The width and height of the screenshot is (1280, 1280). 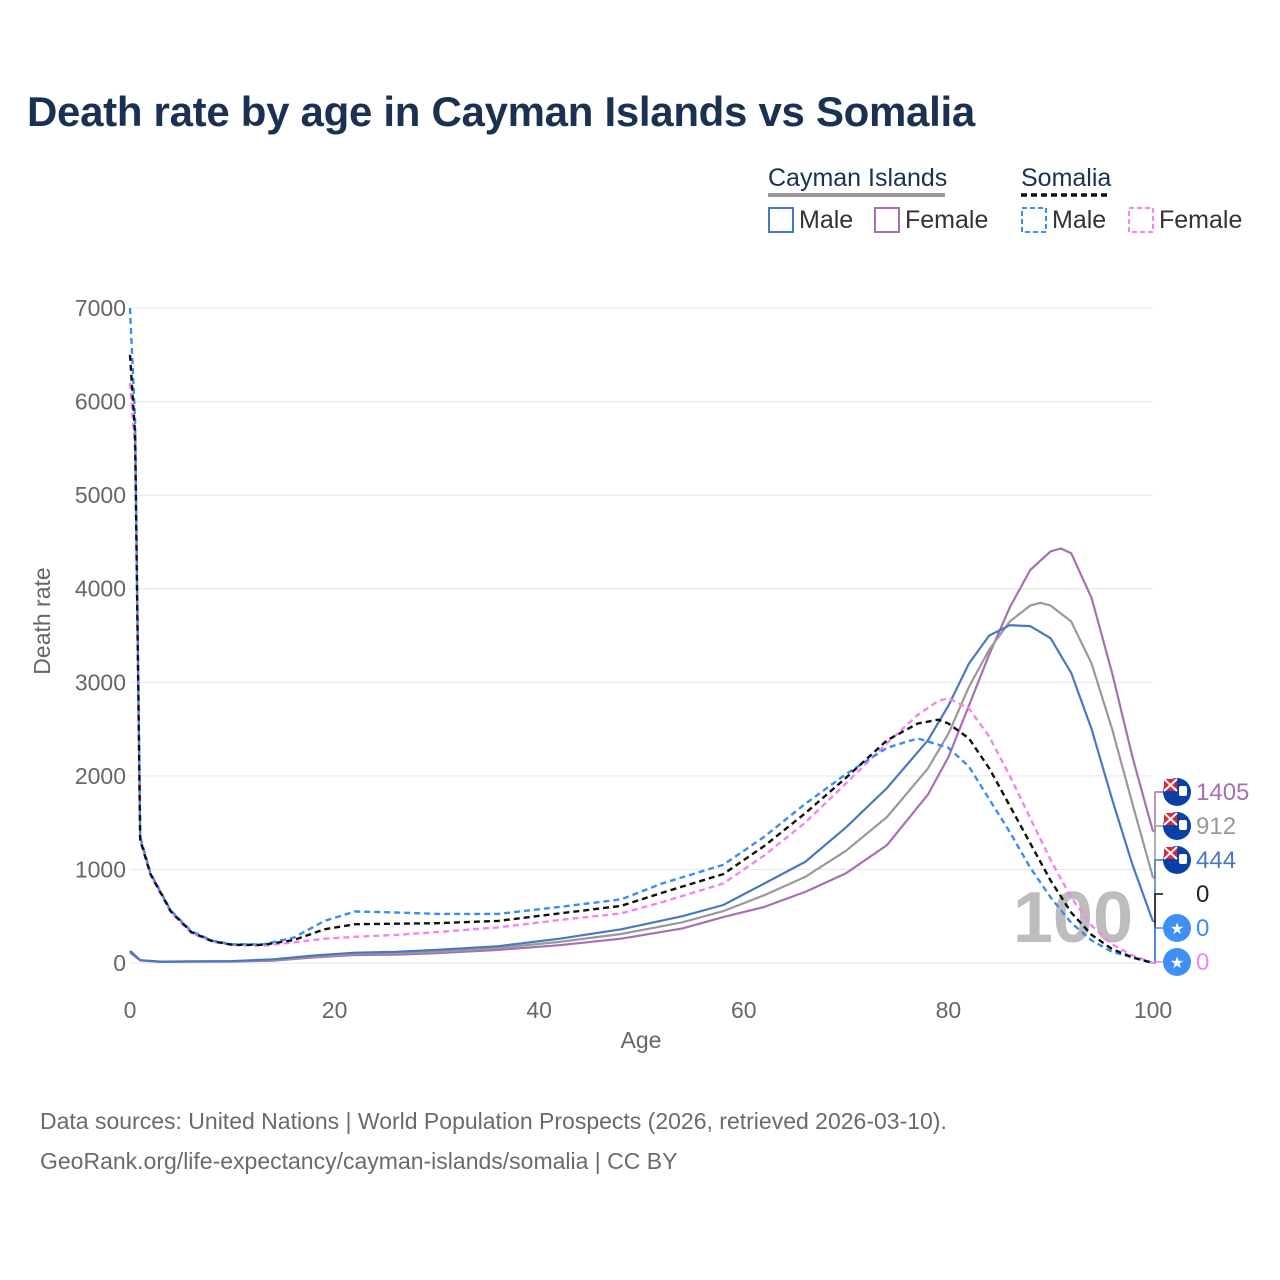 What do you see at coordinates (119, 963) in the screenshot?
I see `y-tick-label: 0` at bounding box center [119, 963].